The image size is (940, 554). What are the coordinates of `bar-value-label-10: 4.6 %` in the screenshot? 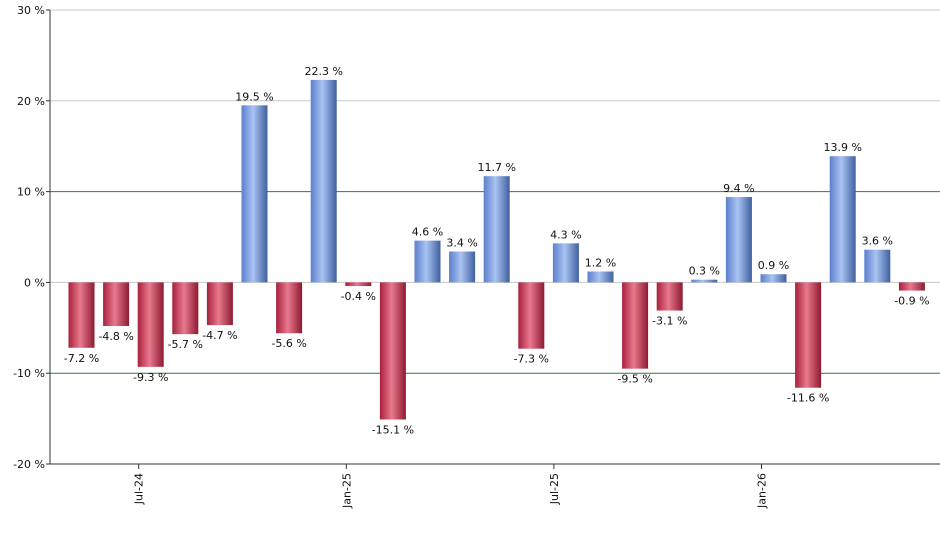 It's located at (427, 232).